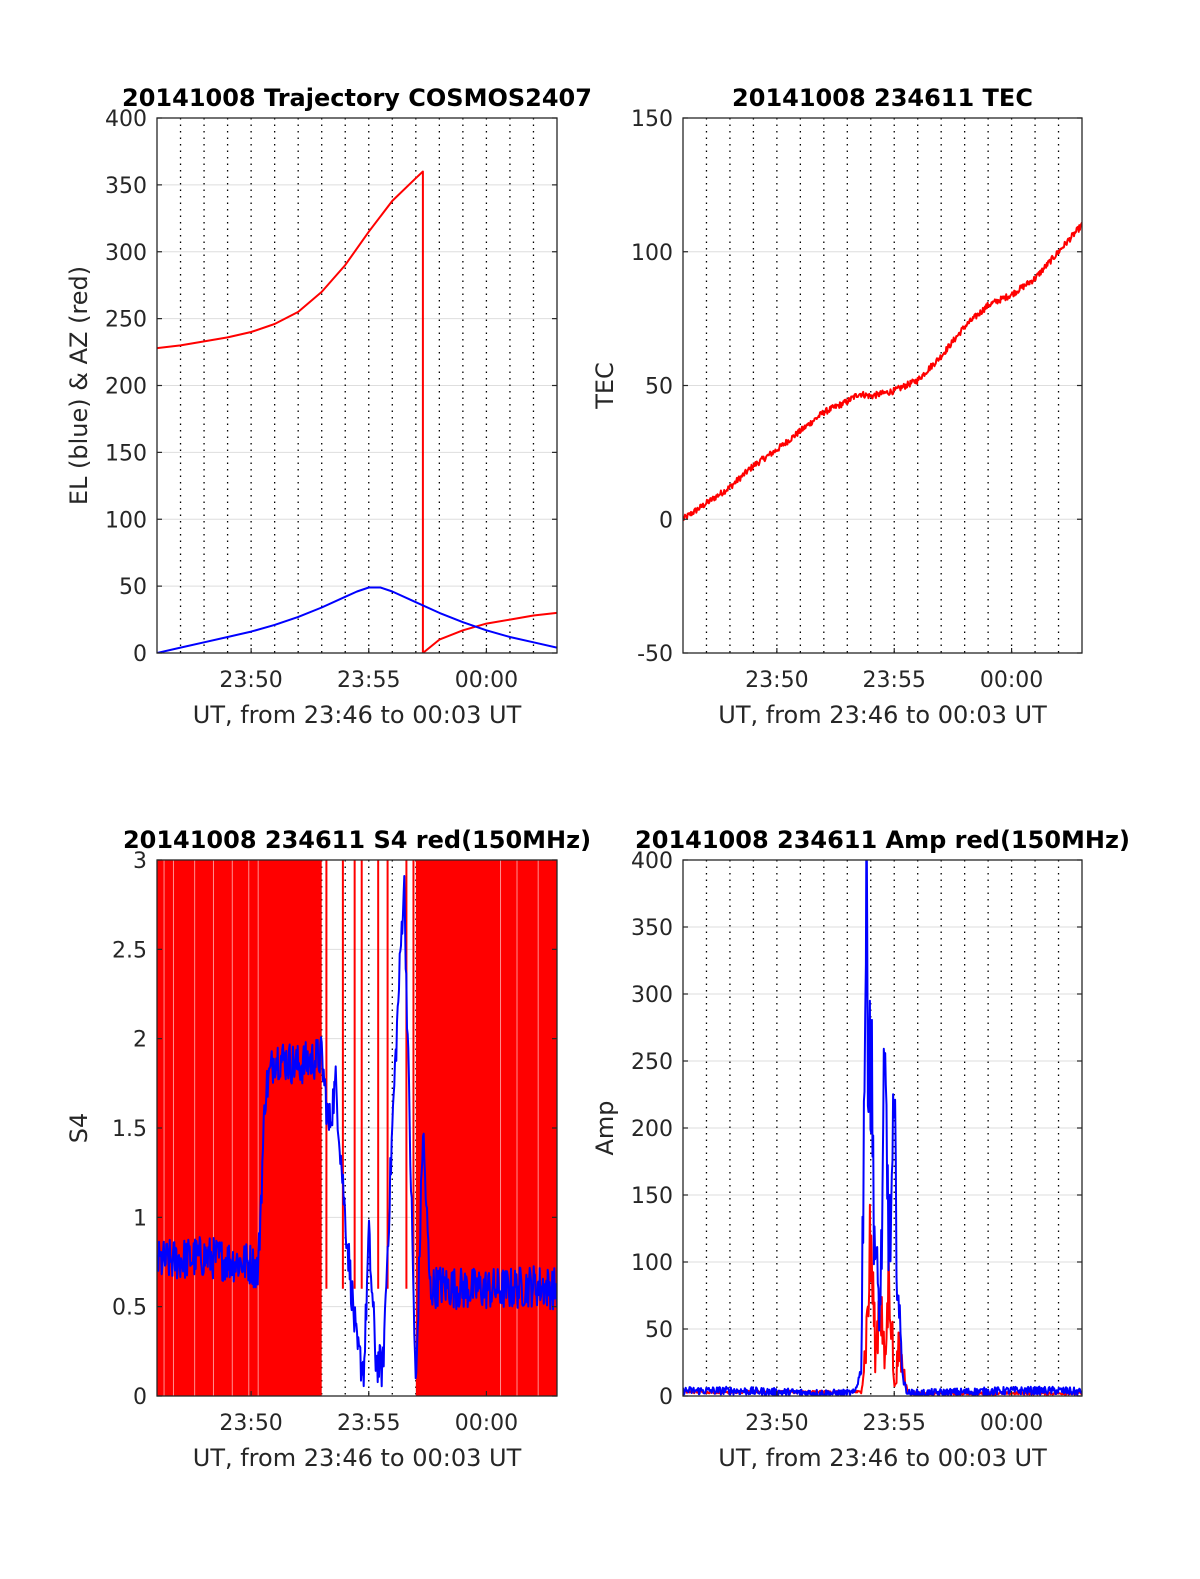 This screenshot has height=1579, width=1200. I want to click on tec-xtick-label: 00:00, so click(1011, 680).